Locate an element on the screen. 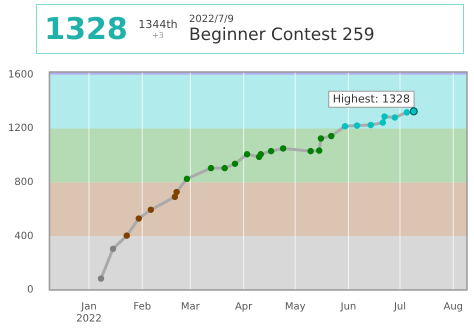  x-tick-label: Jun is located at coordinates (348, 307).